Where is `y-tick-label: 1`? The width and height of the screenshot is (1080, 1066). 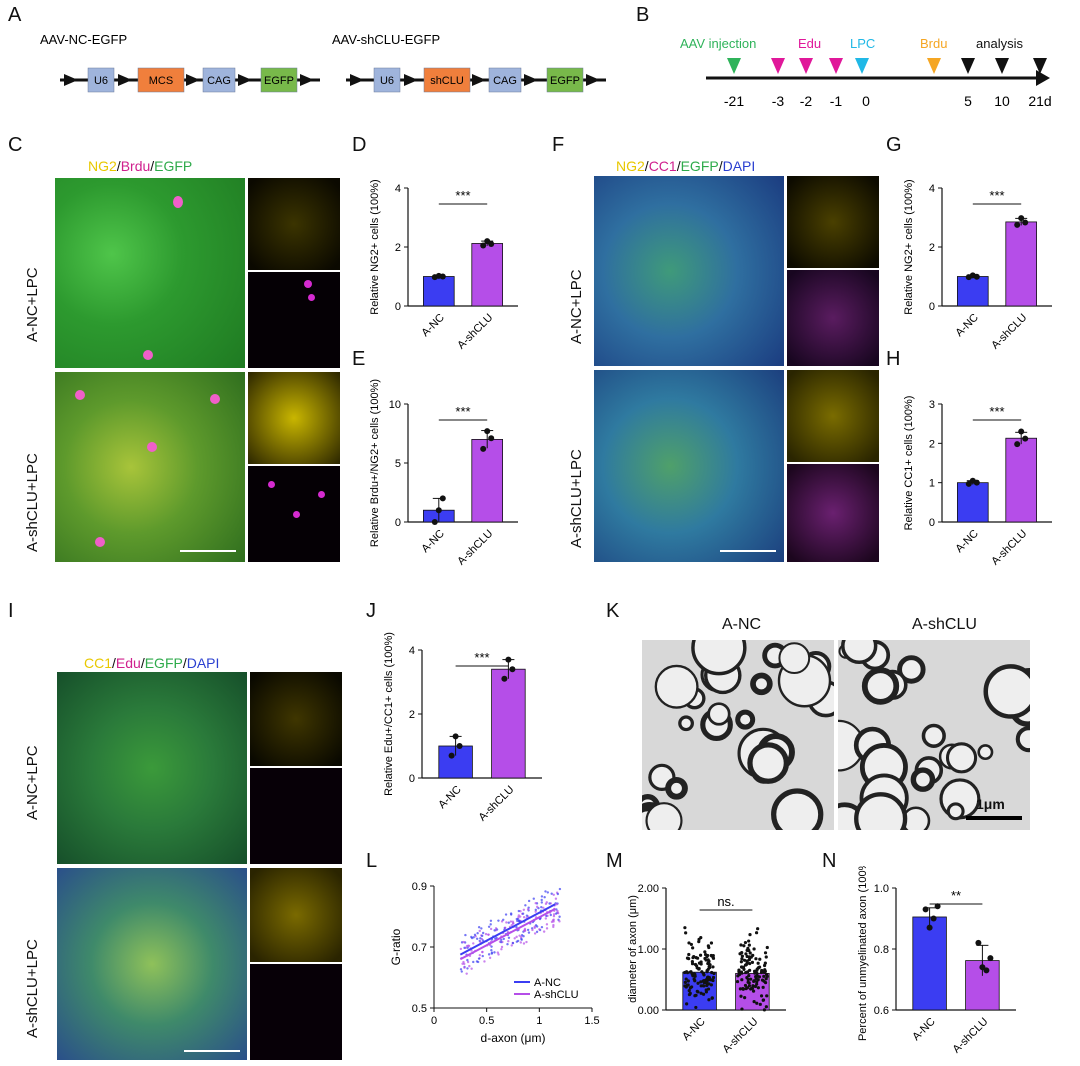
y-tick-label: 1 is located at coordinates (932, 484).